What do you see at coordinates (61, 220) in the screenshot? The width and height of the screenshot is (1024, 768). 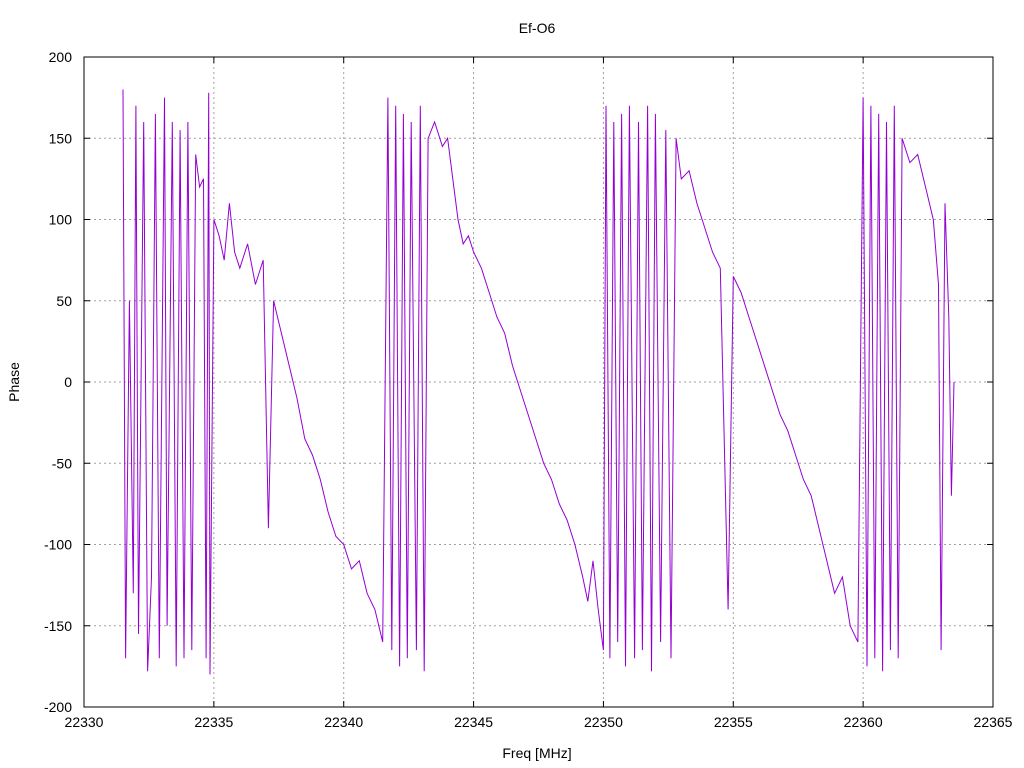 I see `y-tick-label: 100` at bounding box center [61, 220].